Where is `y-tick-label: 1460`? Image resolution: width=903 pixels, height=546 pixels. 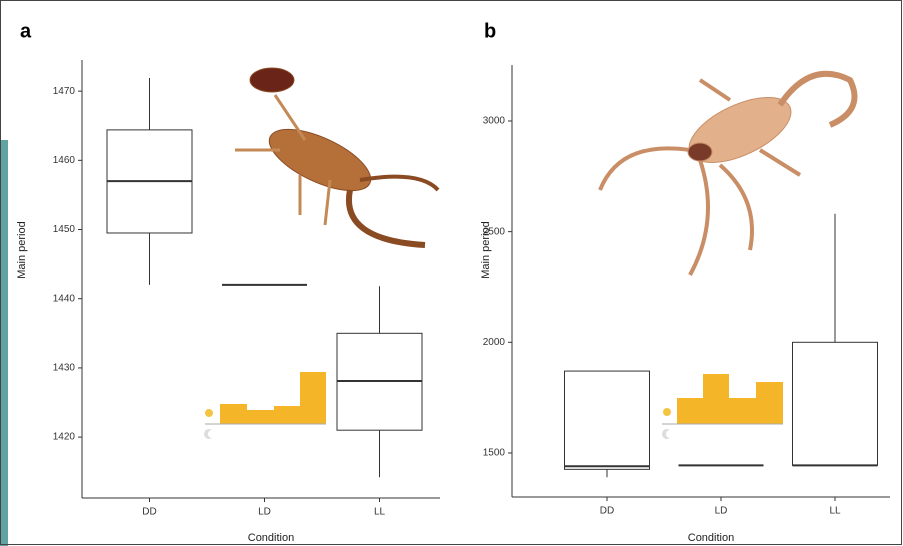
y-tick-label: 1460 is located at coordinates (64, 160).